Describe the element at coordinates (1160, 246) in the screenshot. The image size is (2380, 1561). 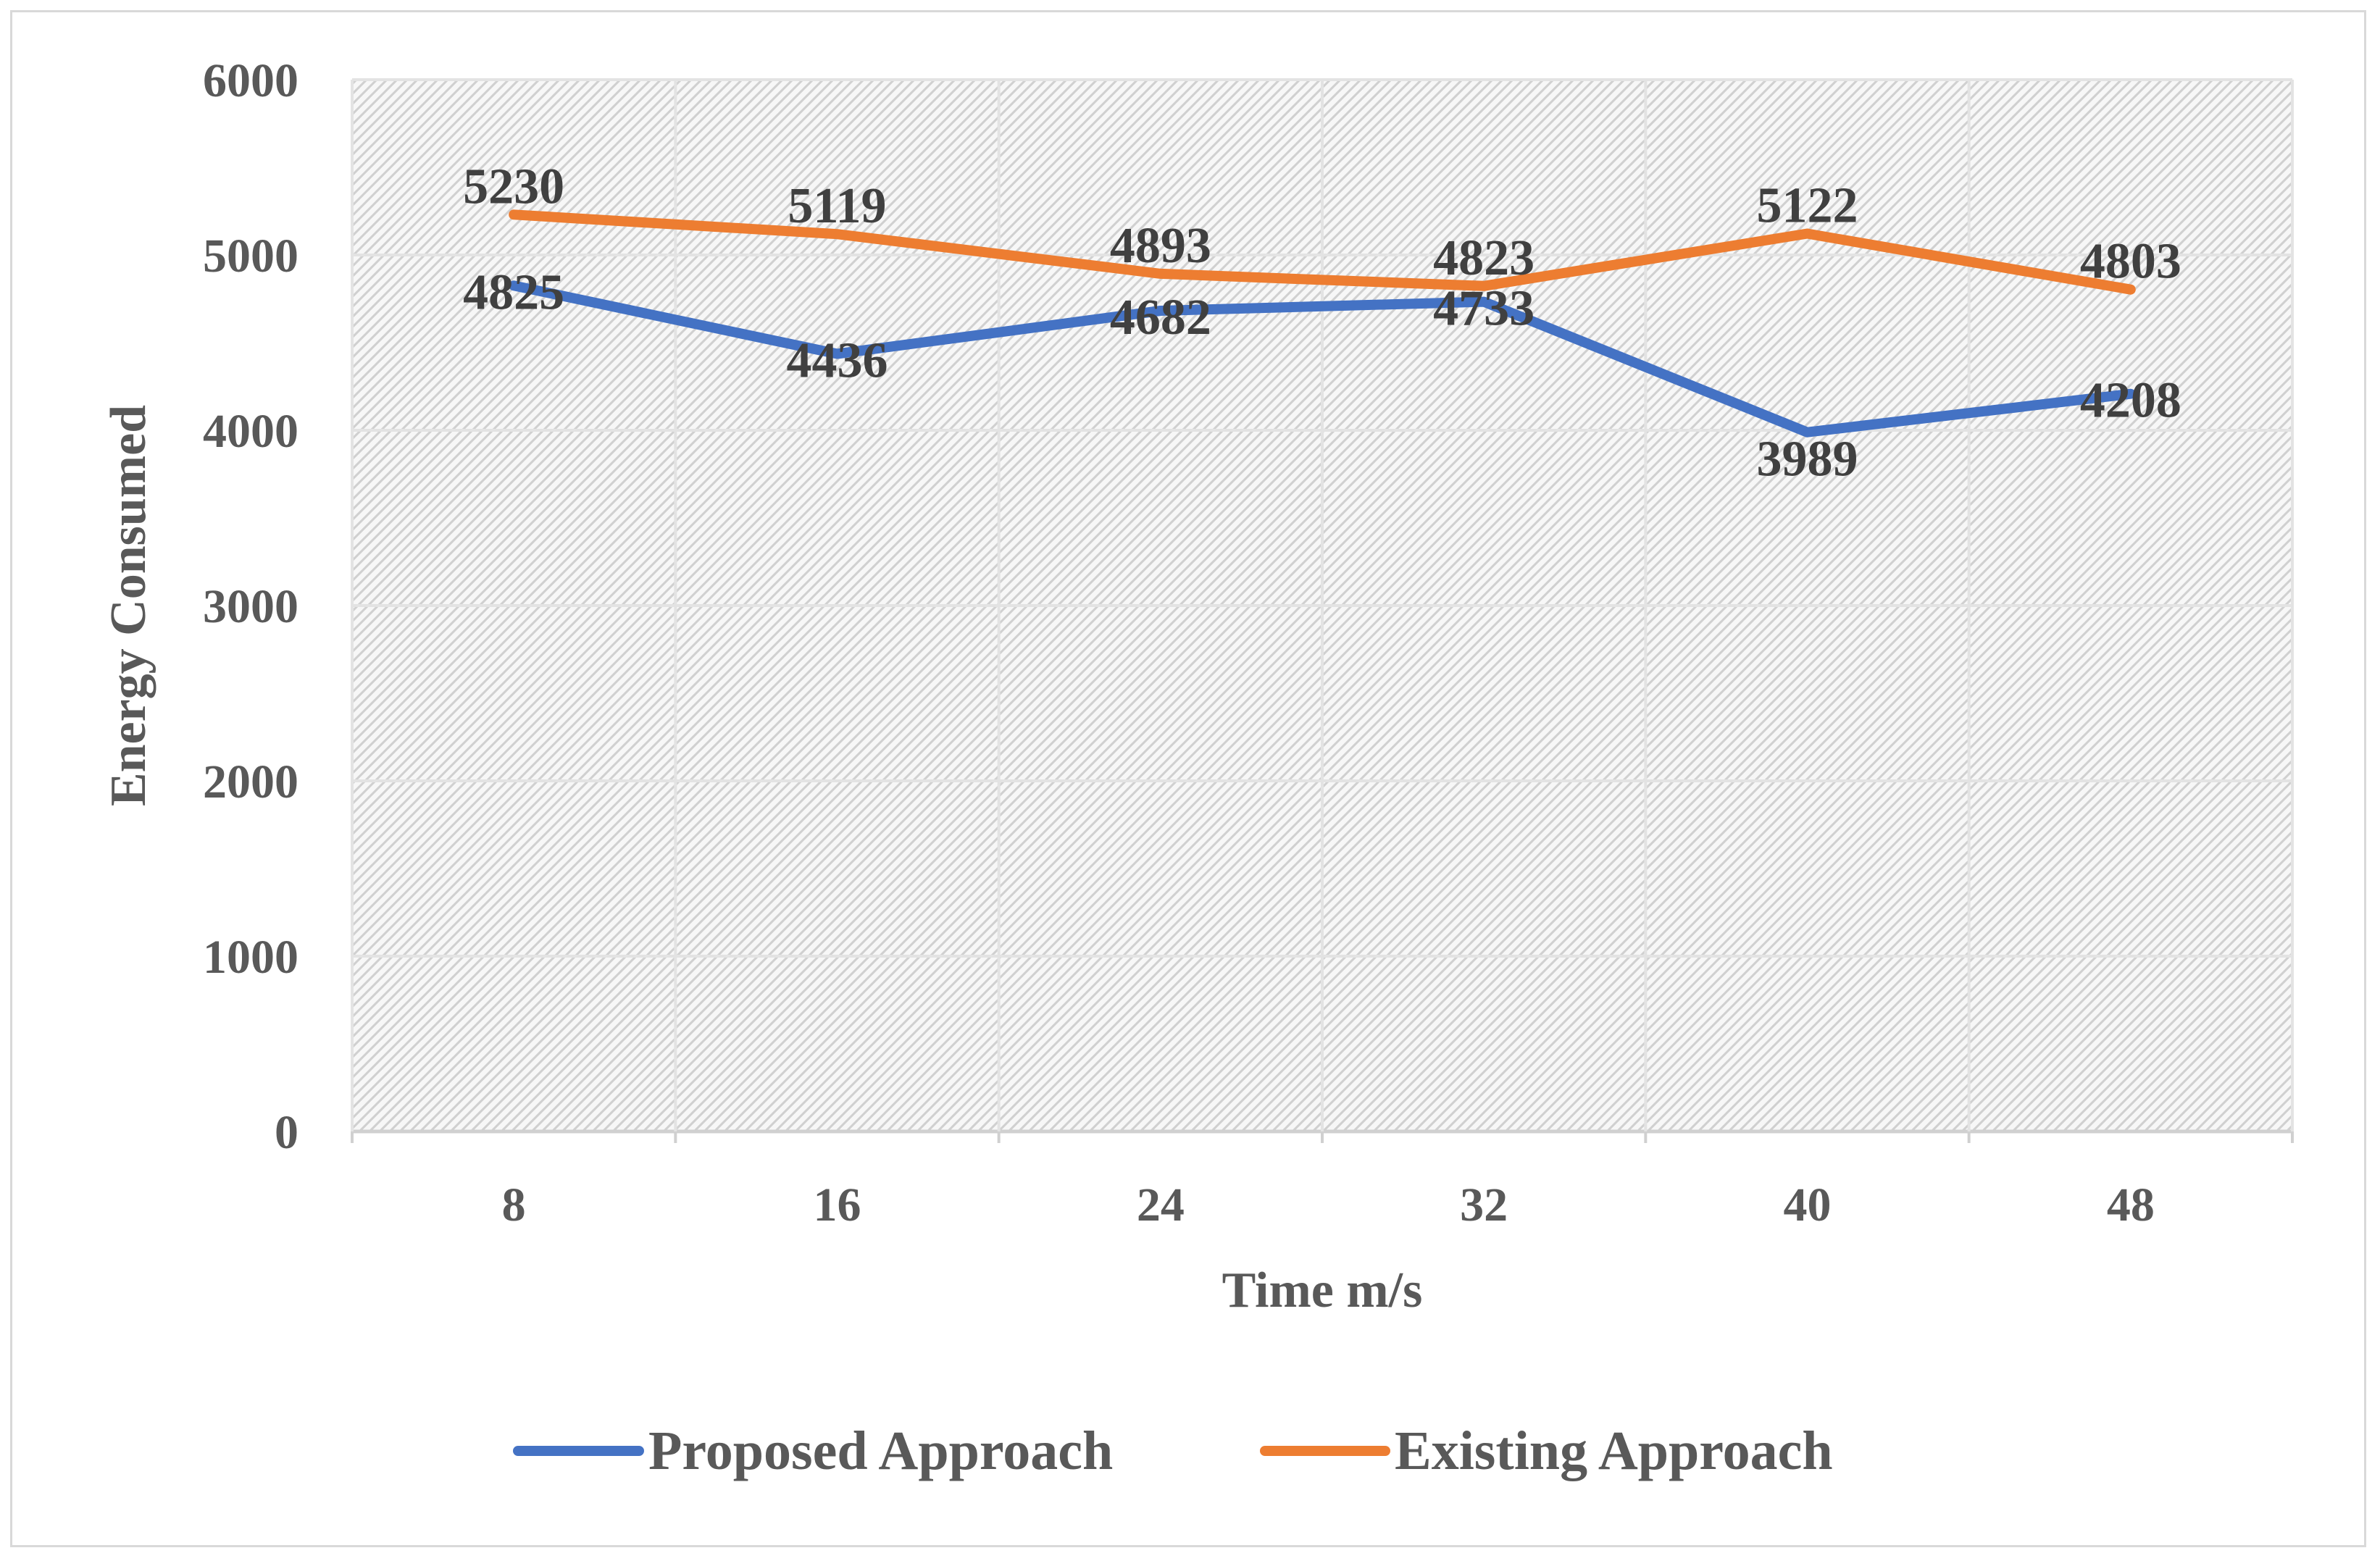
I see `data-label: 4893` at that location.